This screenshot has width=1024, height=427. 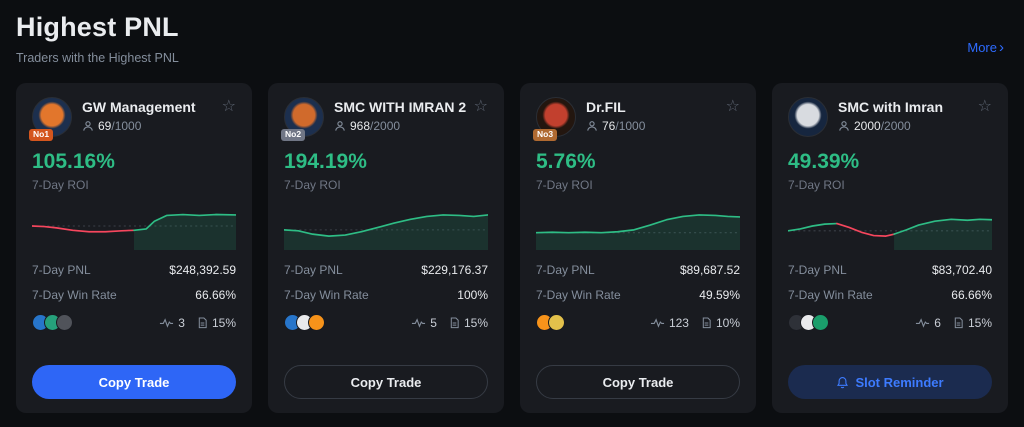 What do you see at coordinates (293, 134) in the screenshot?
I see `rank-badge: No2` at bounding box center [293, 134].